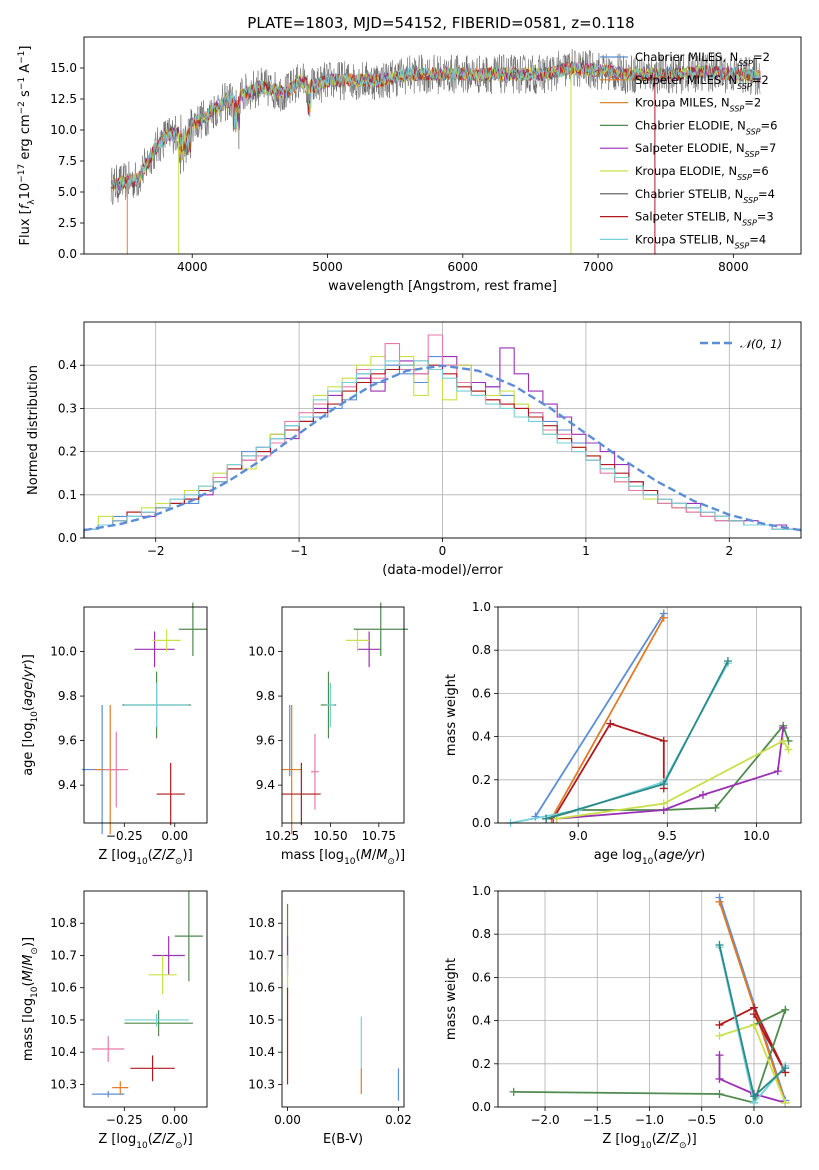 This screenshot has height=1170, width=819. I want to click on normal-reference-curve, so click(442, 448).